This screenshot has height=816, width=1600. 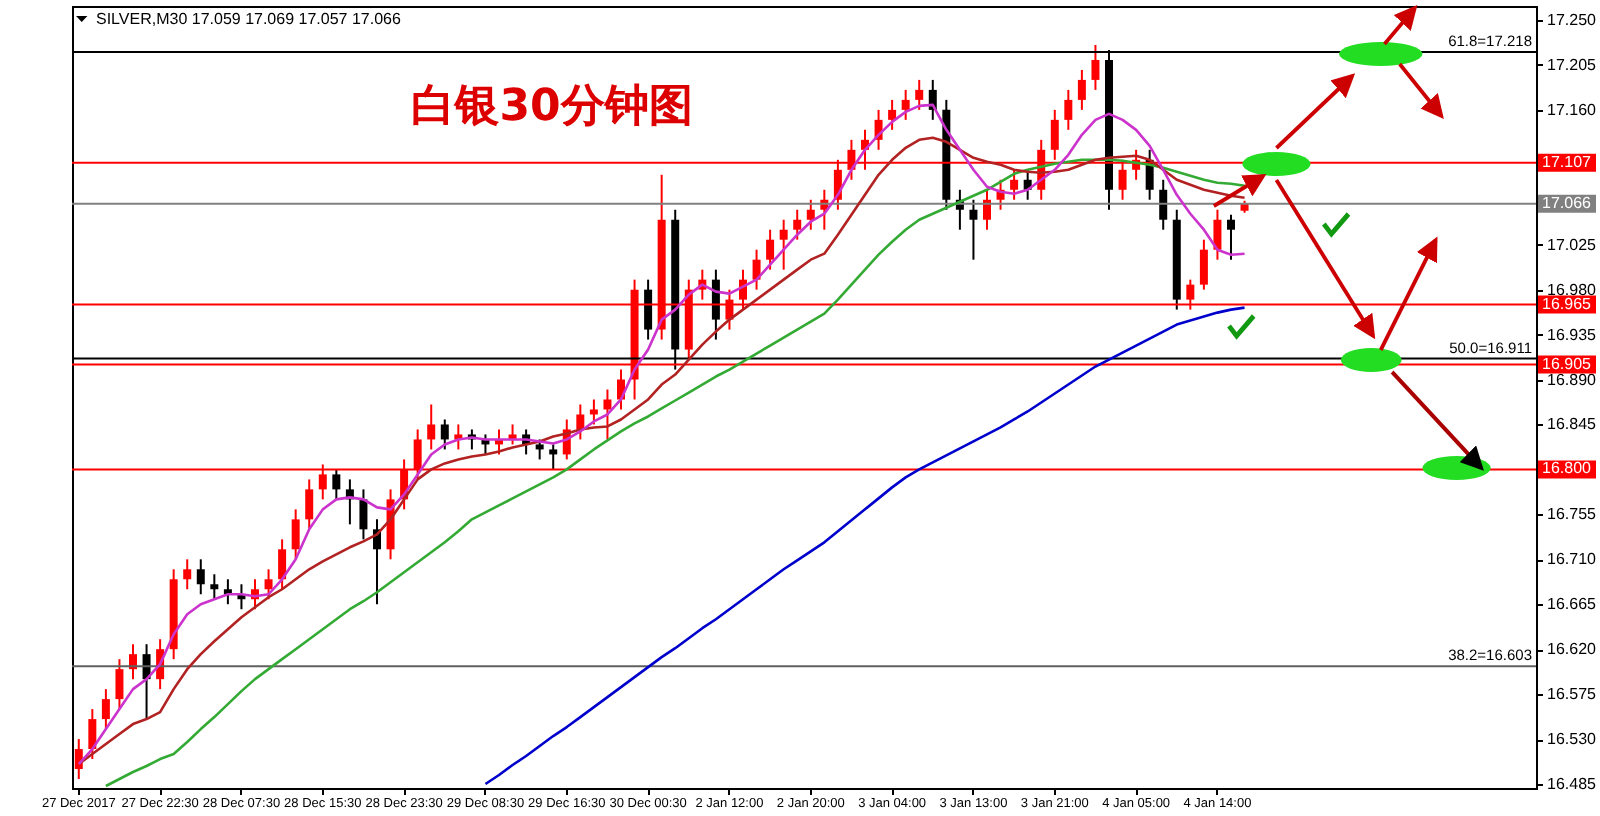 What do you see at coordinates (1572, 334) in the screenshot?
I see `y-tick-label: 16.935` at bounding box center [1572, 334].